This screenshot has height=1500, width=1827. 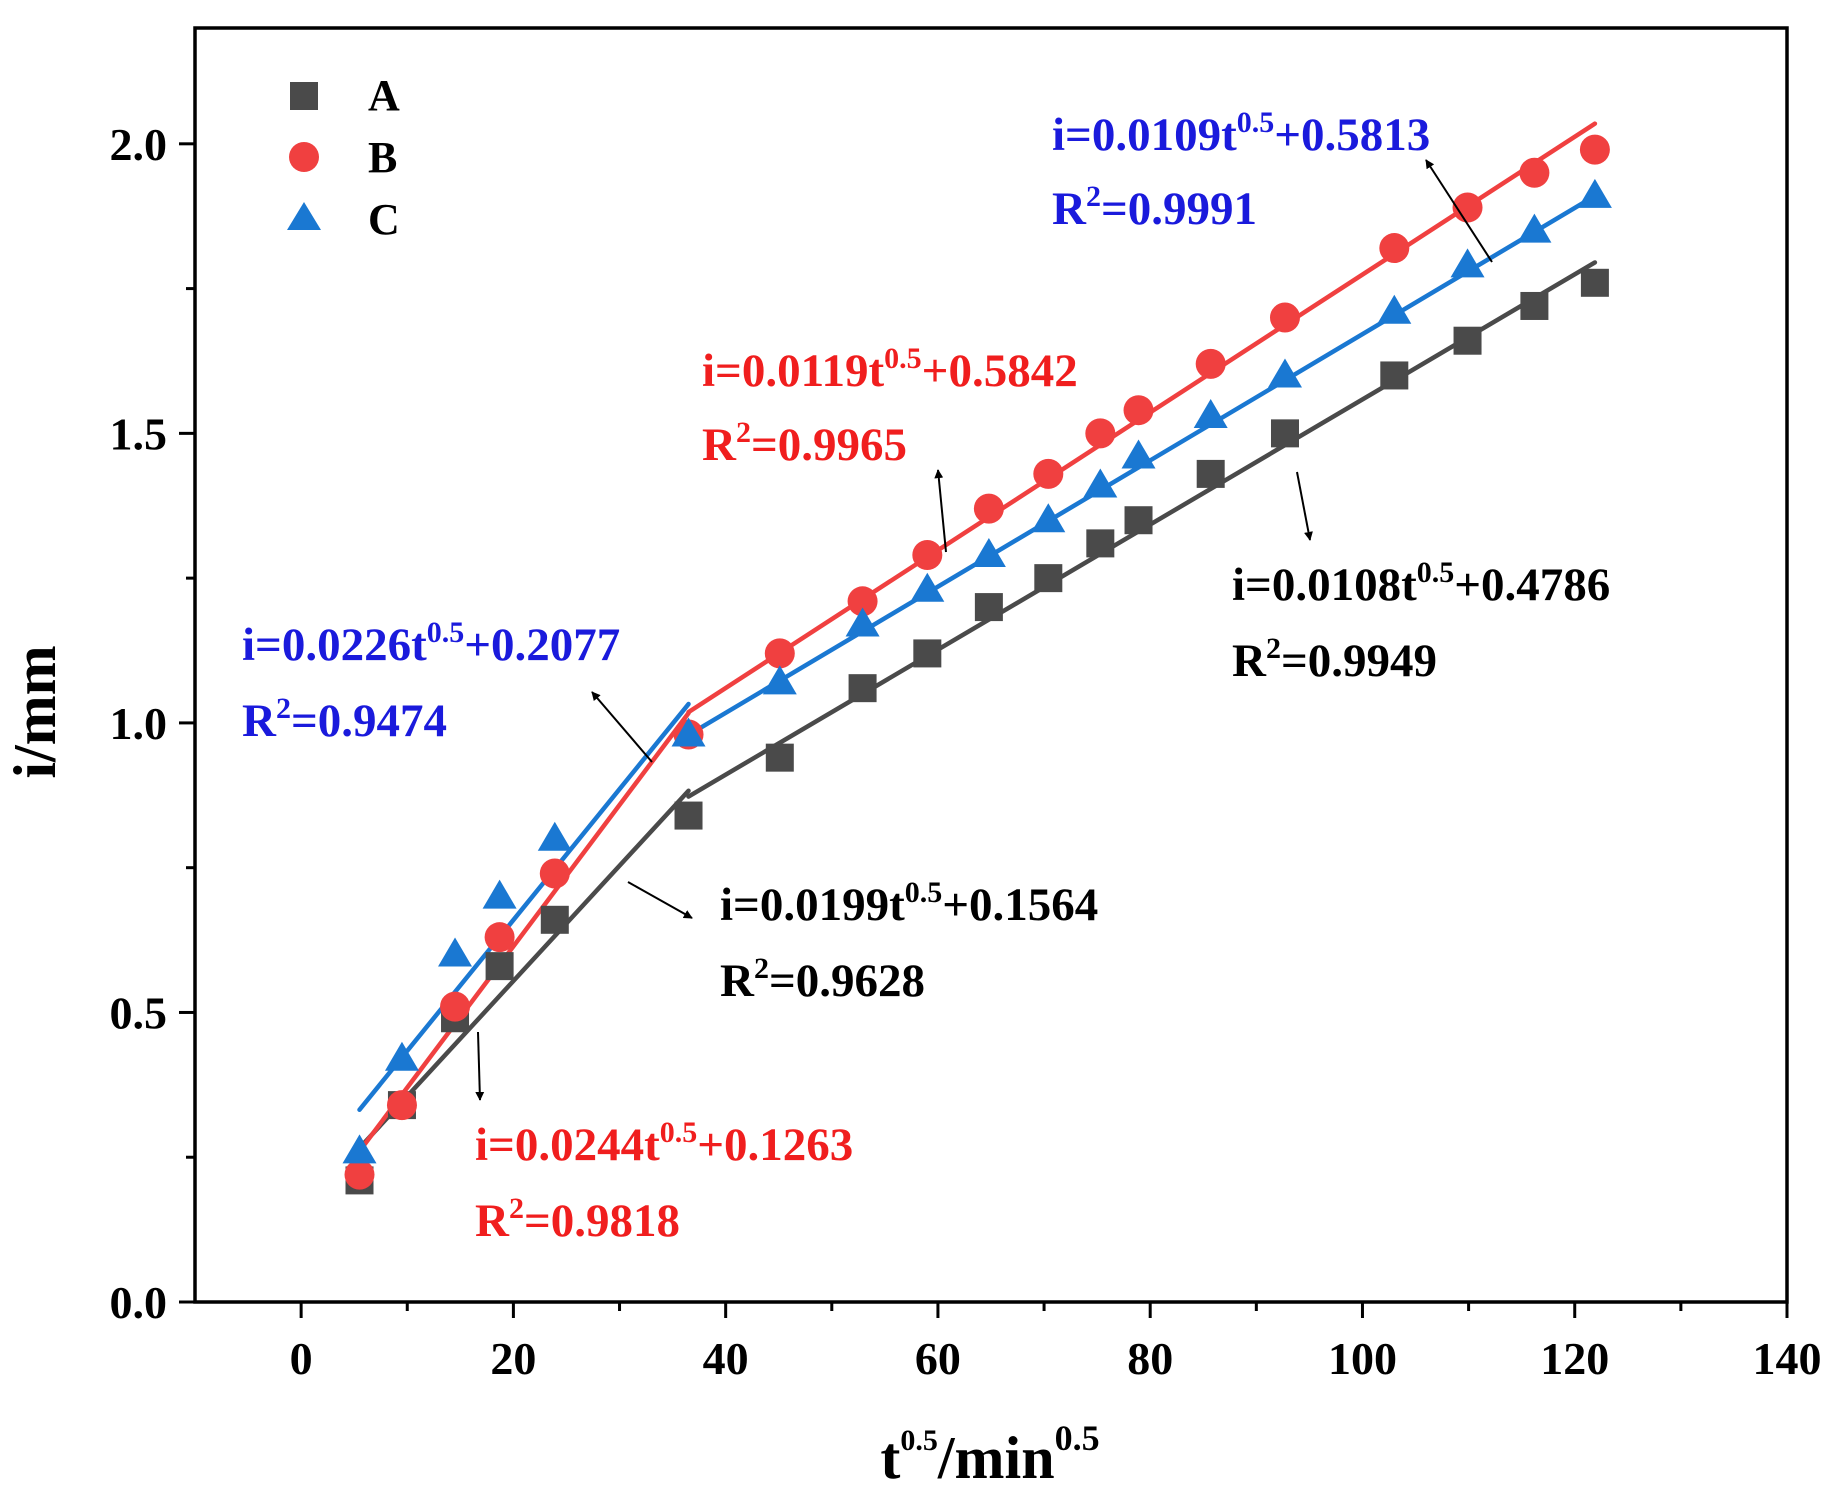 I want to click on x-axis-title: t0.5/min0.5, so click(x=989, y=1454).